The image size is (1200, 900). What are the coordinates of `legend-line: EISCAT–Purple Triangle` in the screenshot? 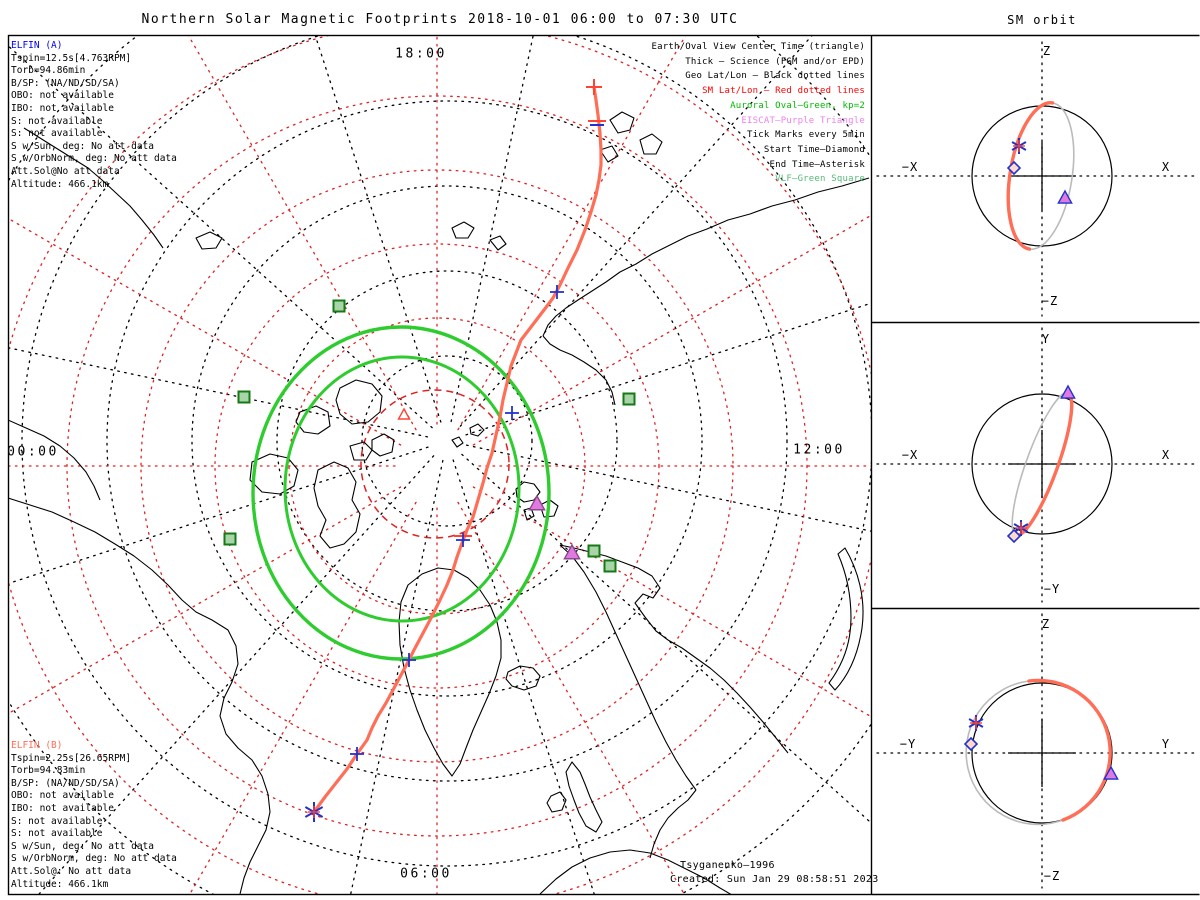 It's located at (803, 120).